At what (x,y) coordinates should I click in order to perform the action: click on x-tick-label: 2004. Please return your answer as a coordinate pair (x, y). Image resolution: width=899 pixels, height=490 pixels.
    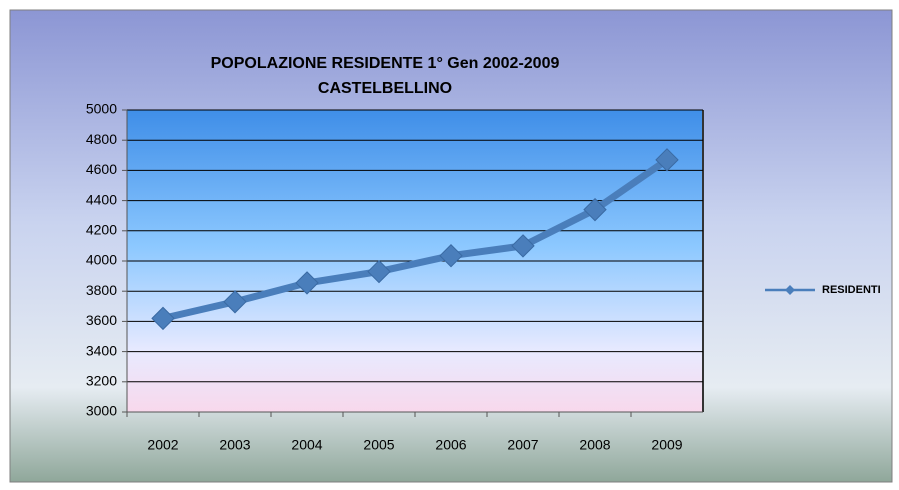
    Looking at the image, I should click on (306, 445).